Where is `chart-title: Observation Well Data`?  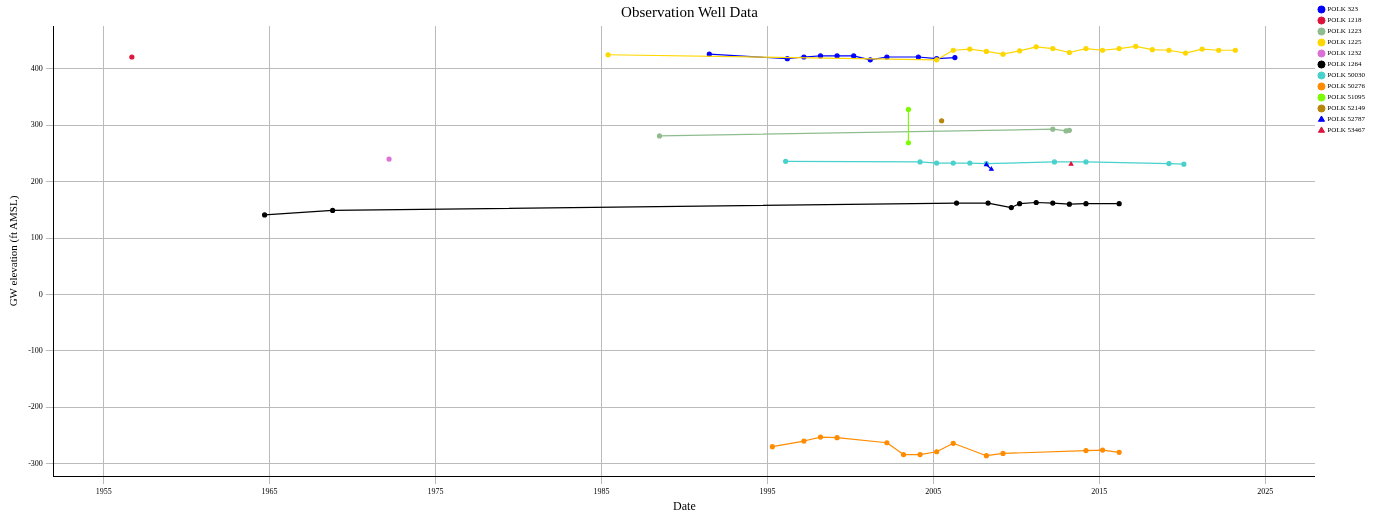
chart-title: Observation Well Data is located at coordinates (690, 11).